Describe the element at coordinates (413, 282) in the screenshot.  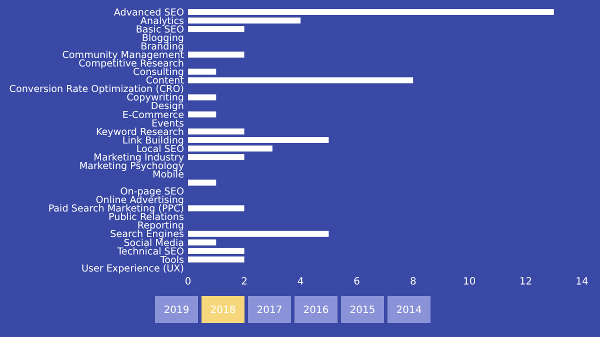
I see `x-tick-label: 8` at that location.